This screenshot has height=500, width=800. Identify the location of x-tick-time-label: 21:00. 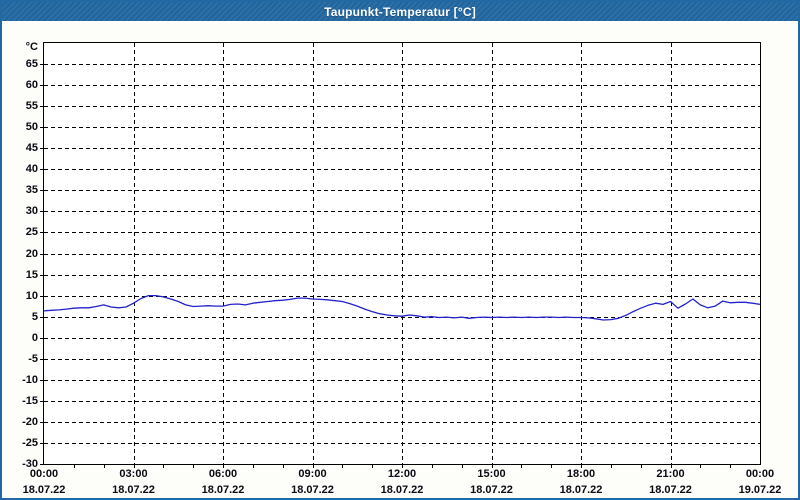
(670, 474).